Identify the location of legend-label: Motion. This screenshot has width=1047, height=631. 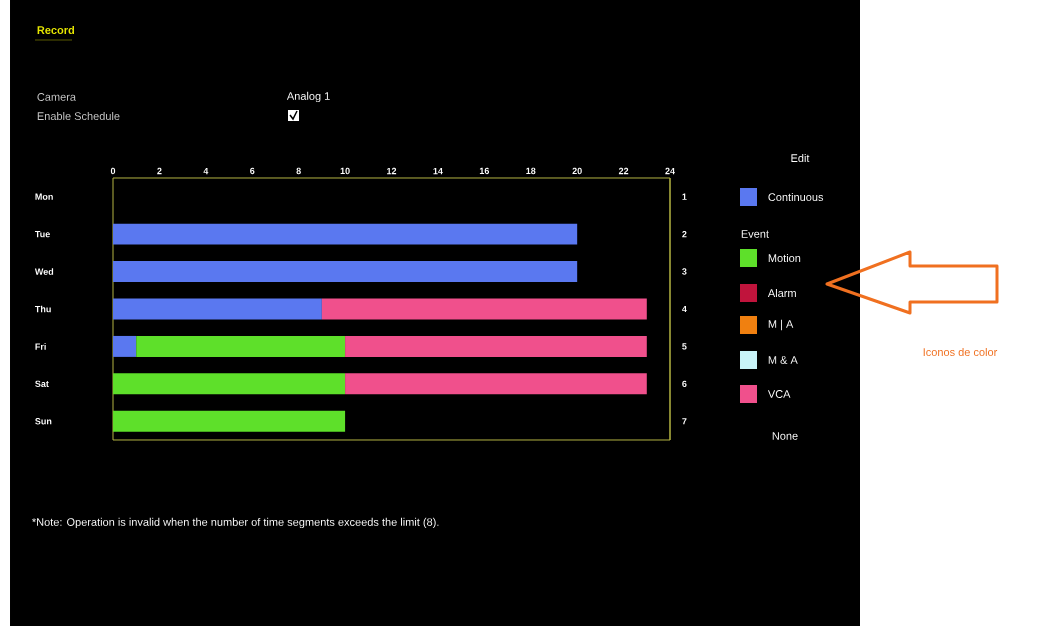
(784, 258).